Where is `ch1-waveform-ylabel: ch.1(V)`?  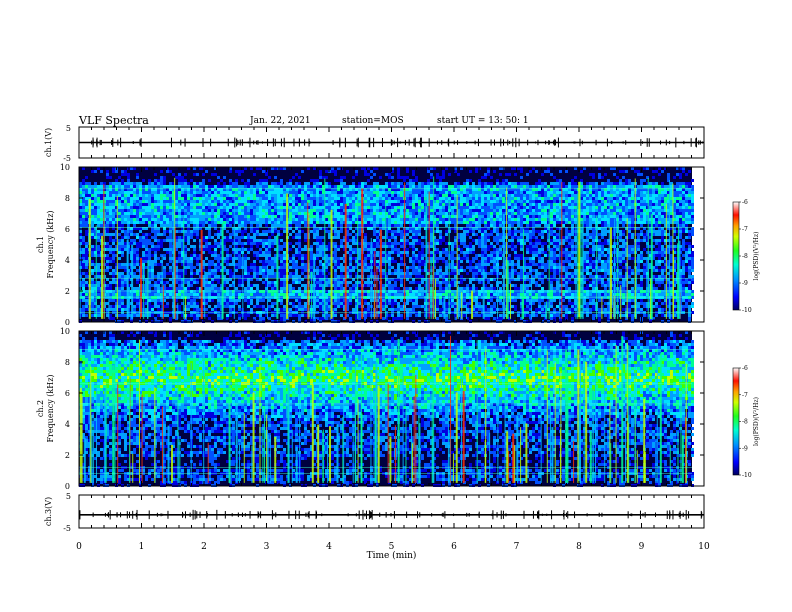 ch1-waveform-ylabel: ch.1(V) is located at coordinates (48, 142).